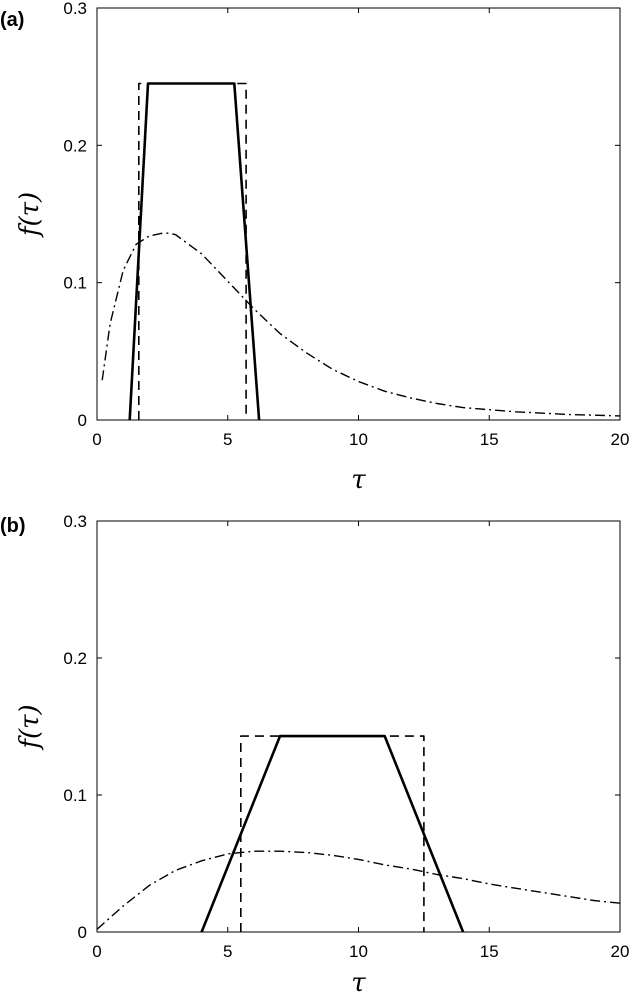  What do you see at coordinates (75, 145) in the screenshot?
I see `panel-a-ytick-label: 0.2` at bounding box center [75, 145].